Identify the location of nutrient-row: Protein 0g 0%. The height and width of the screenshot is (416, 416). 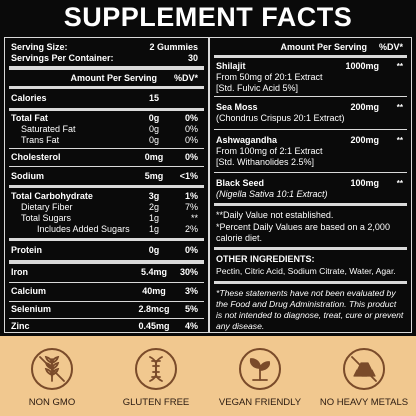
(106, 250).